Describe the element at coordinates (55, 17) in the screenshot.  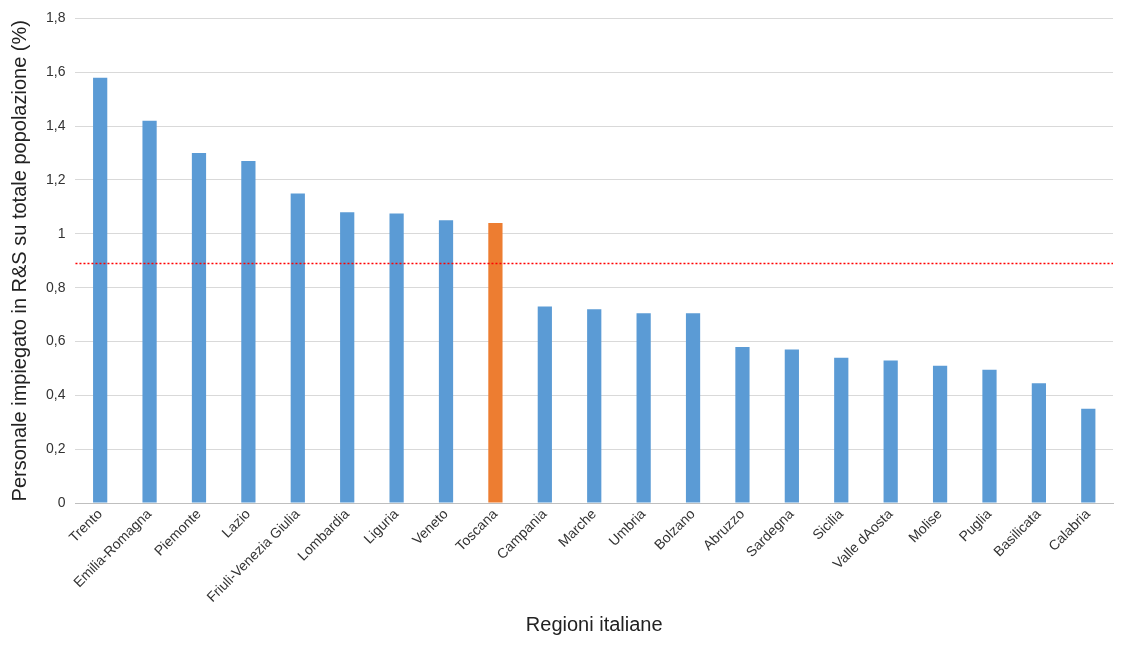
I see `y-tick-label: 1,8` at that location.